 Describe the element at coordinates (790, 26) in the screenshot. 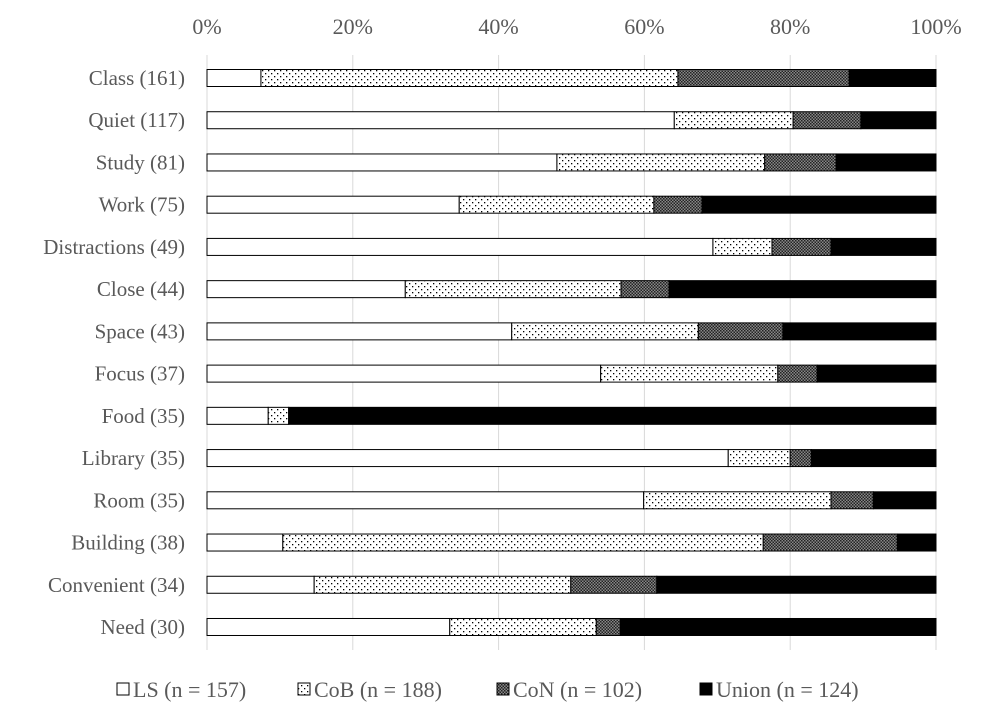

I see `x-tick-label: 80%` at that location.